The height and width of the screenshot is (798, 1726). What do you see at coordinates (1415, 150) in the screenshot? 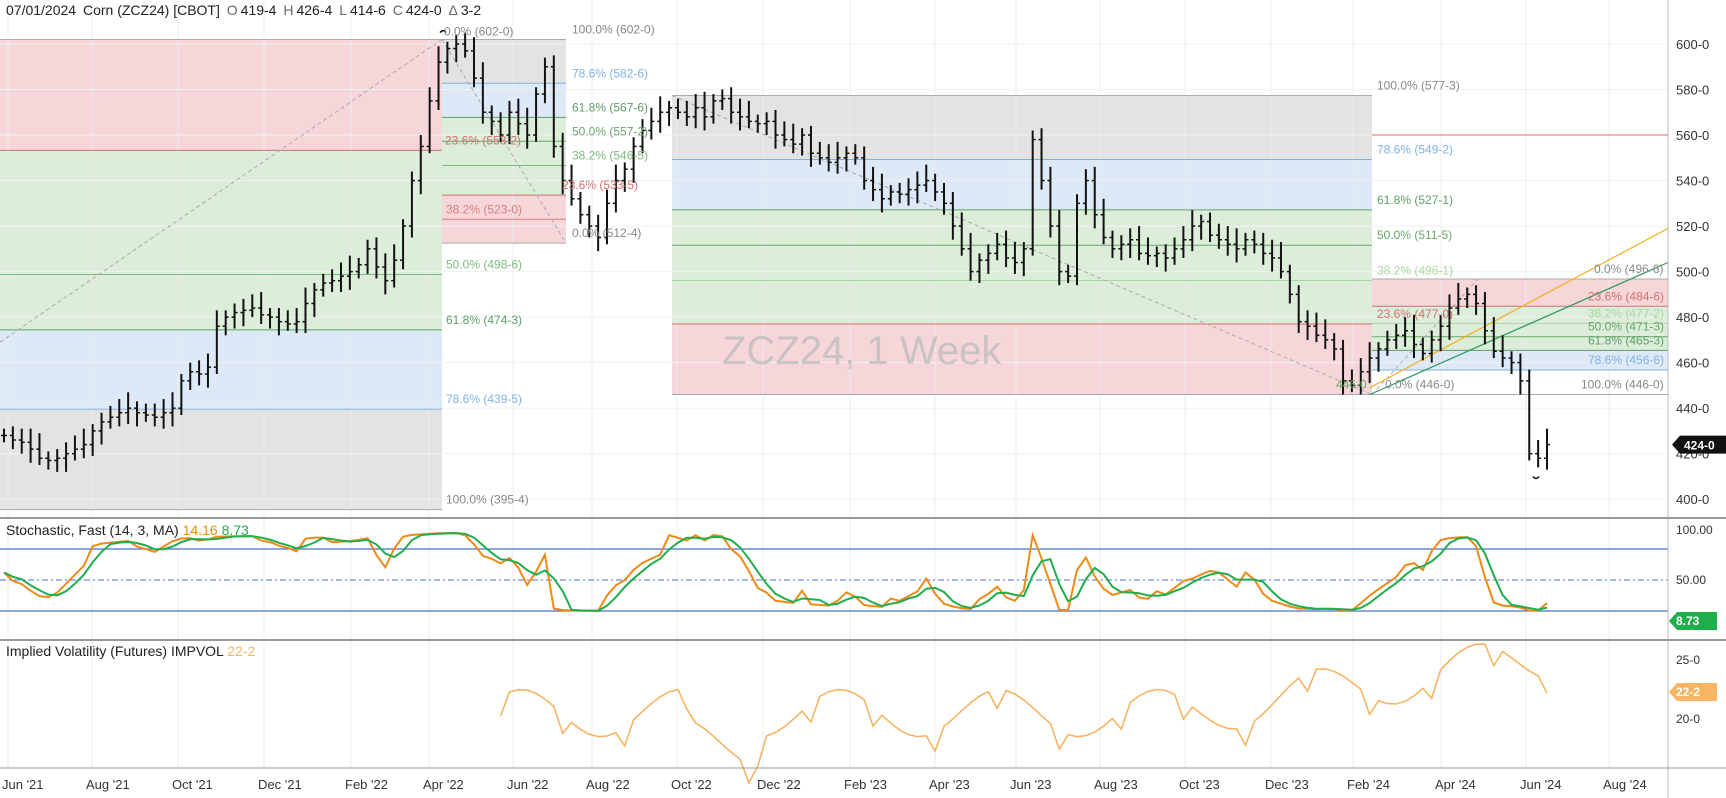
I see `fib-label: 78.6% (549-2)` at bounding box center [1415, 150].